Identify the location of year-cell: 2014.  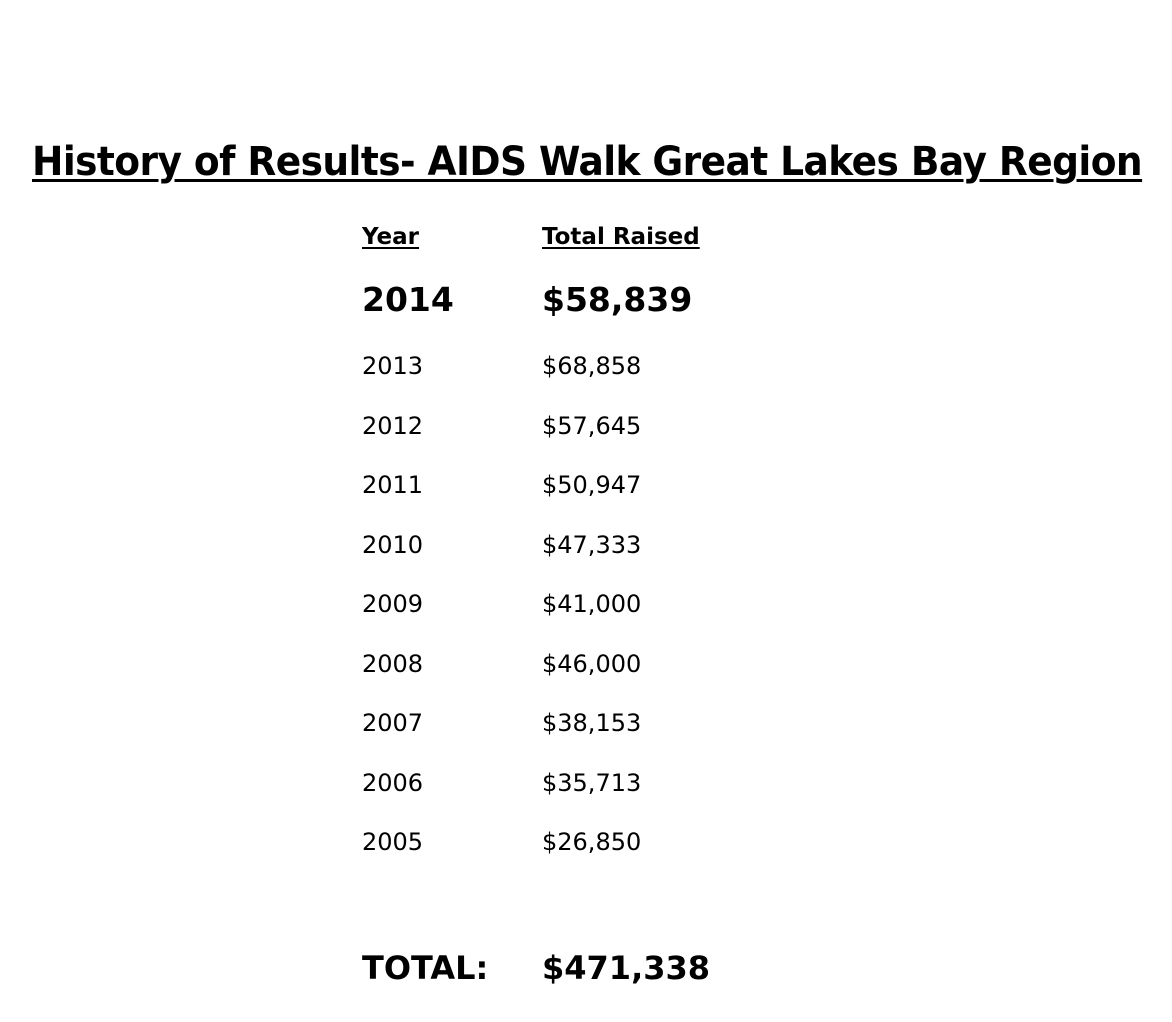
(408, 299).